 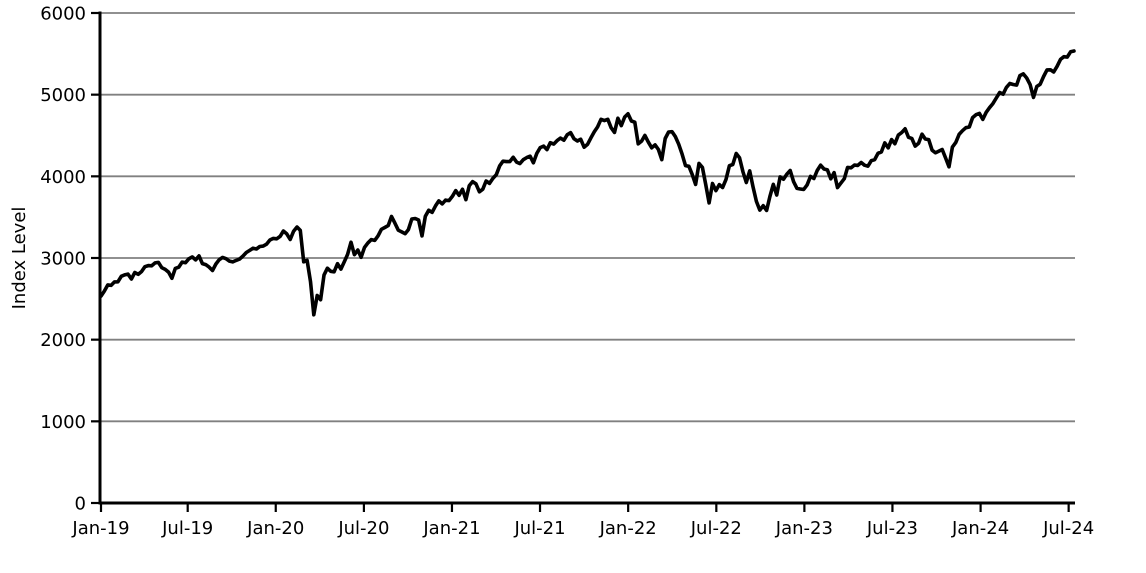 What do you see at coordinates (628, 528) in the screenshot?
I see `x-tick-label-Jan-22: Jan-22` at bounding box center [628, 528].